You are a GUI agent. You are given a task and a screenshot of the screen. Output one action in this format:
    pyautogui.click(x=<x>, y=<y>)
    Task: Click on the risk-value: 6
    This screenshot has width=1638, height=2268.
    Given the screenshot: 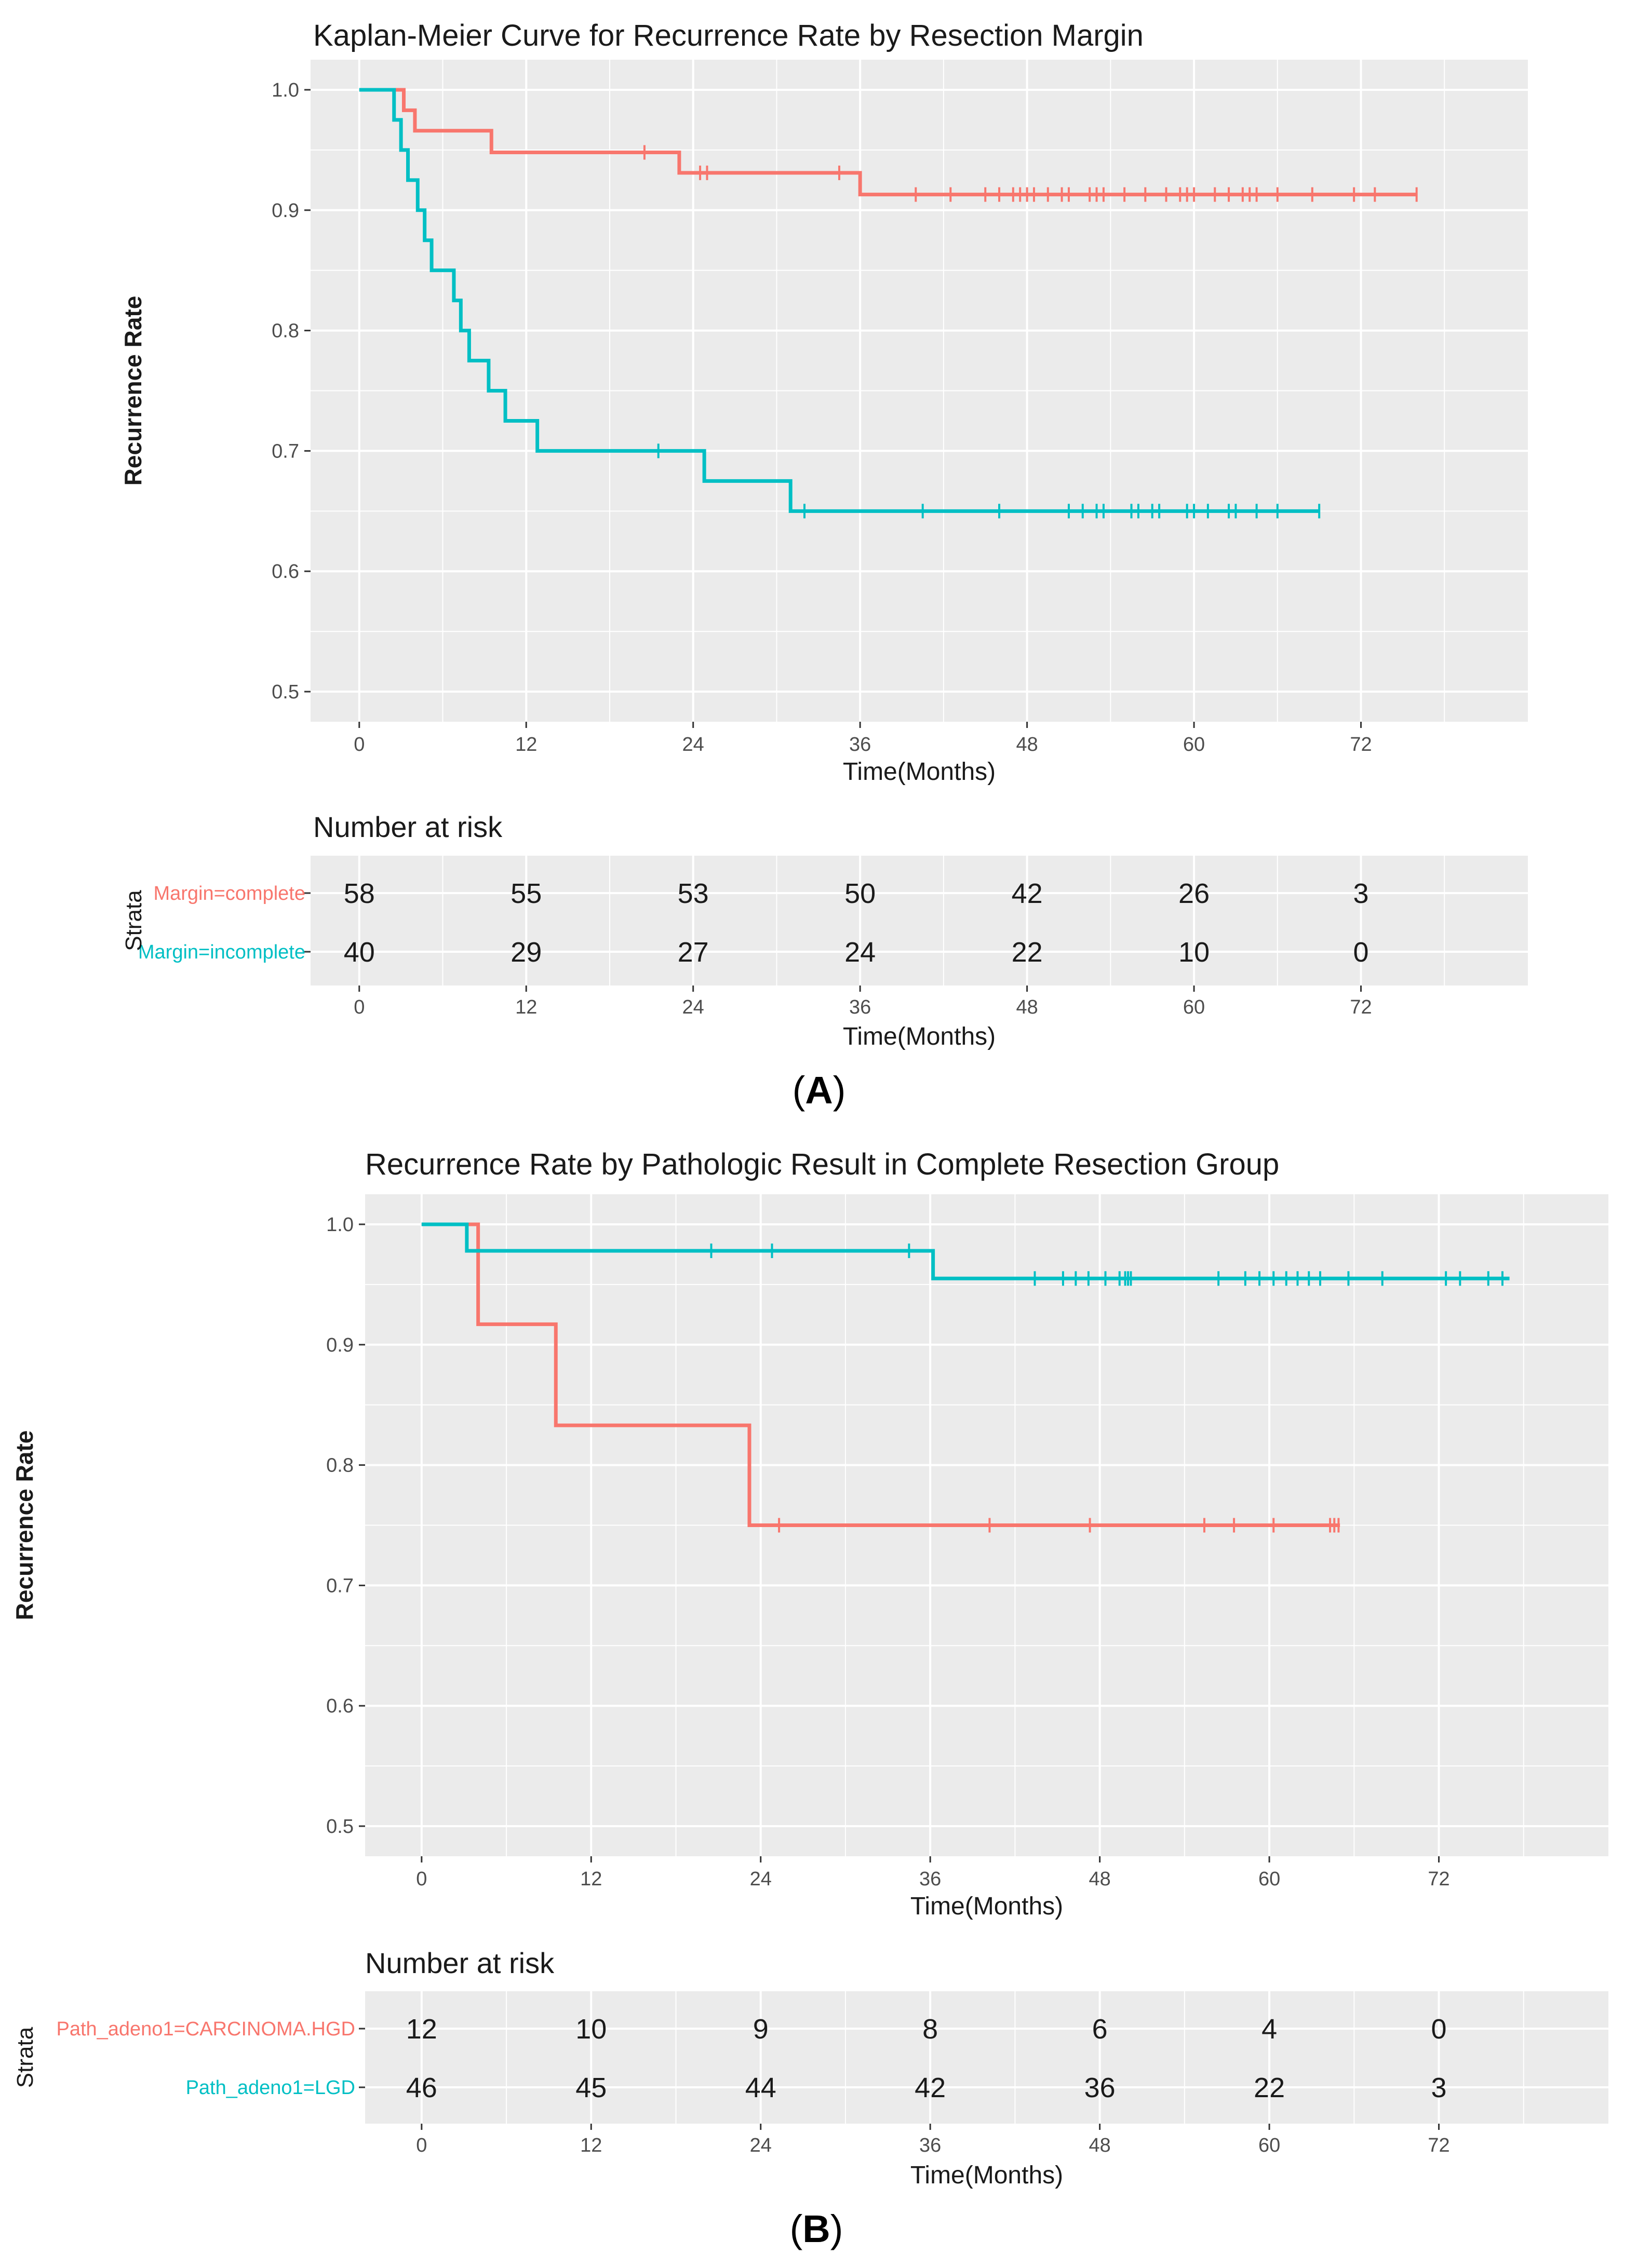 What is the action you would take?
    pyautogui.click(x=1100, y=2029)
    